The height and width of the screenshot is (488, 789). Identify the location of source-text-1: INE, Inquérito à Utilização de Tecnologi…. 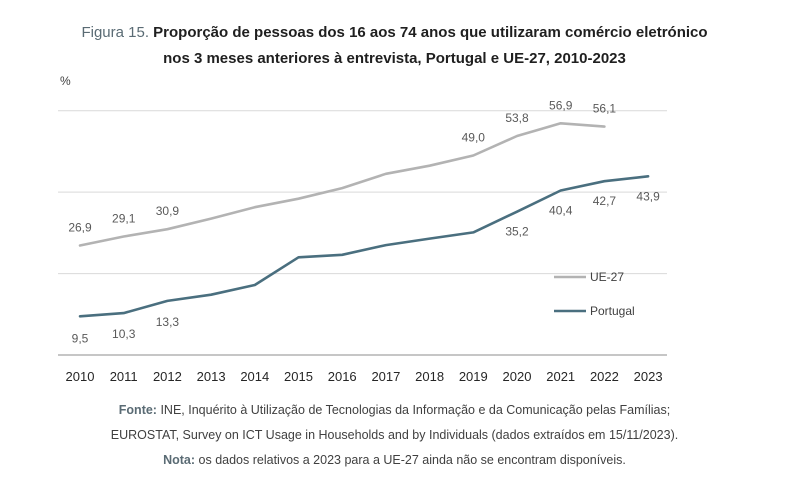
(415, 410).